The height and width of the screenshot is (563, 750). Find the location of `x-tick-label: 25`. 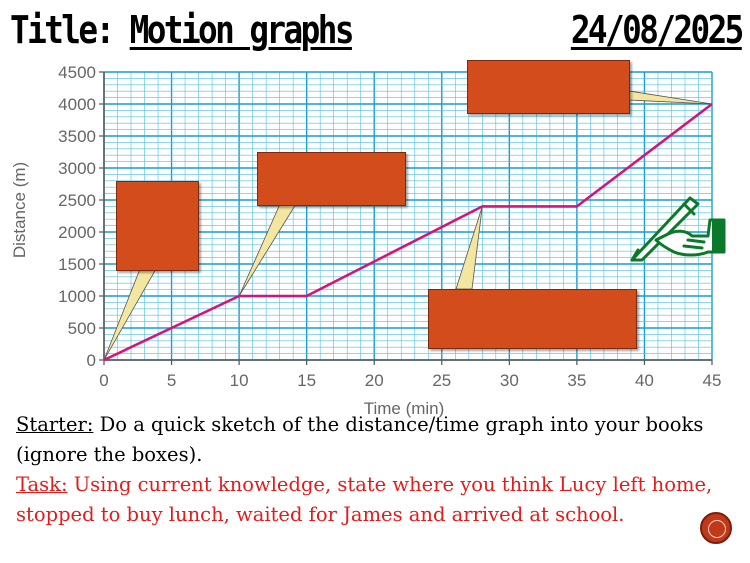

x-tick-label: 25 is located at coordinates (441, 380).